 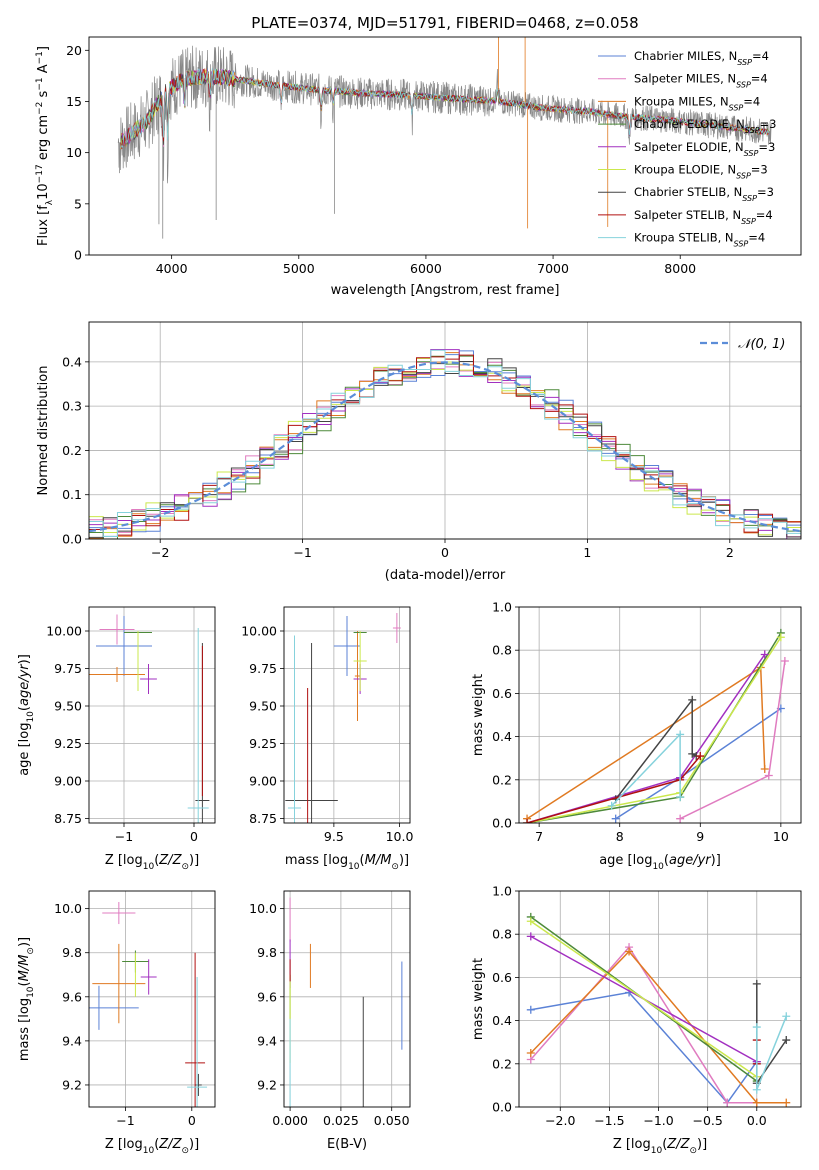 I want to click on mass-vs-Z-x-label: Z [log10(Z/Z⊙)], so click(x=152, y=1146).